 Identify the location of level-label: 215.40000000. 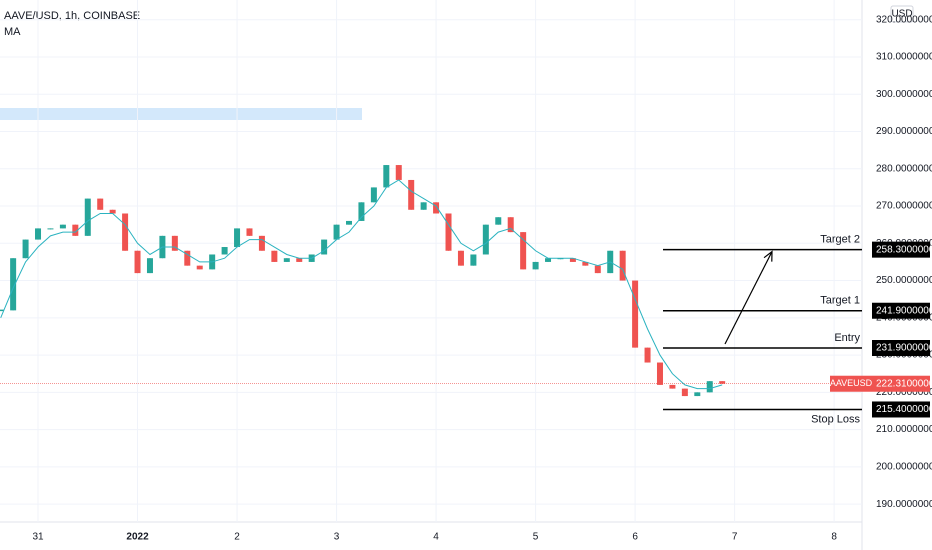
(904, 409).